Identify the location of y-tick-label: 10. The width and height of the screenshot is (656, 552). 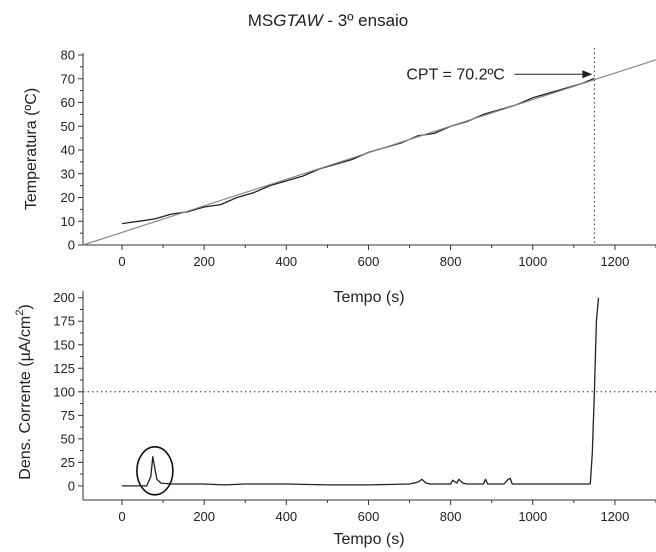
(68, 221).